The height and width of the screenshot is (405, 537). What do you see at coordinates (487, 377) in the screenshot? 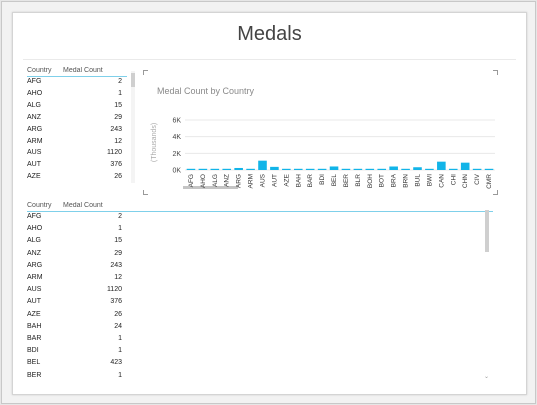
I see `scroll-down-arrow-icon: ⌄` at bounding box center [487, 377].